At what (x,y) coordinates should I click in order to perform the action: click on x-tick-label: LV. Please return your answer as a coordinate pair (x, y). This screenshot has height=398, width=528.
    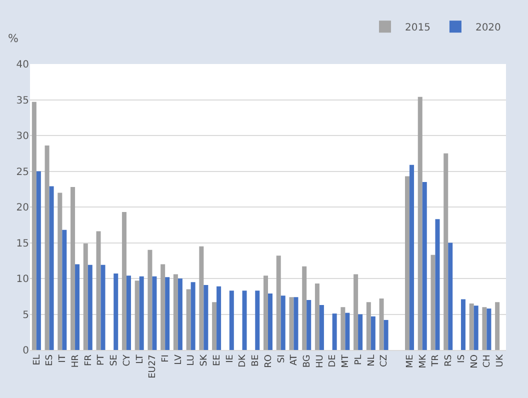
    Looking at the image, I should click on (179, 359).